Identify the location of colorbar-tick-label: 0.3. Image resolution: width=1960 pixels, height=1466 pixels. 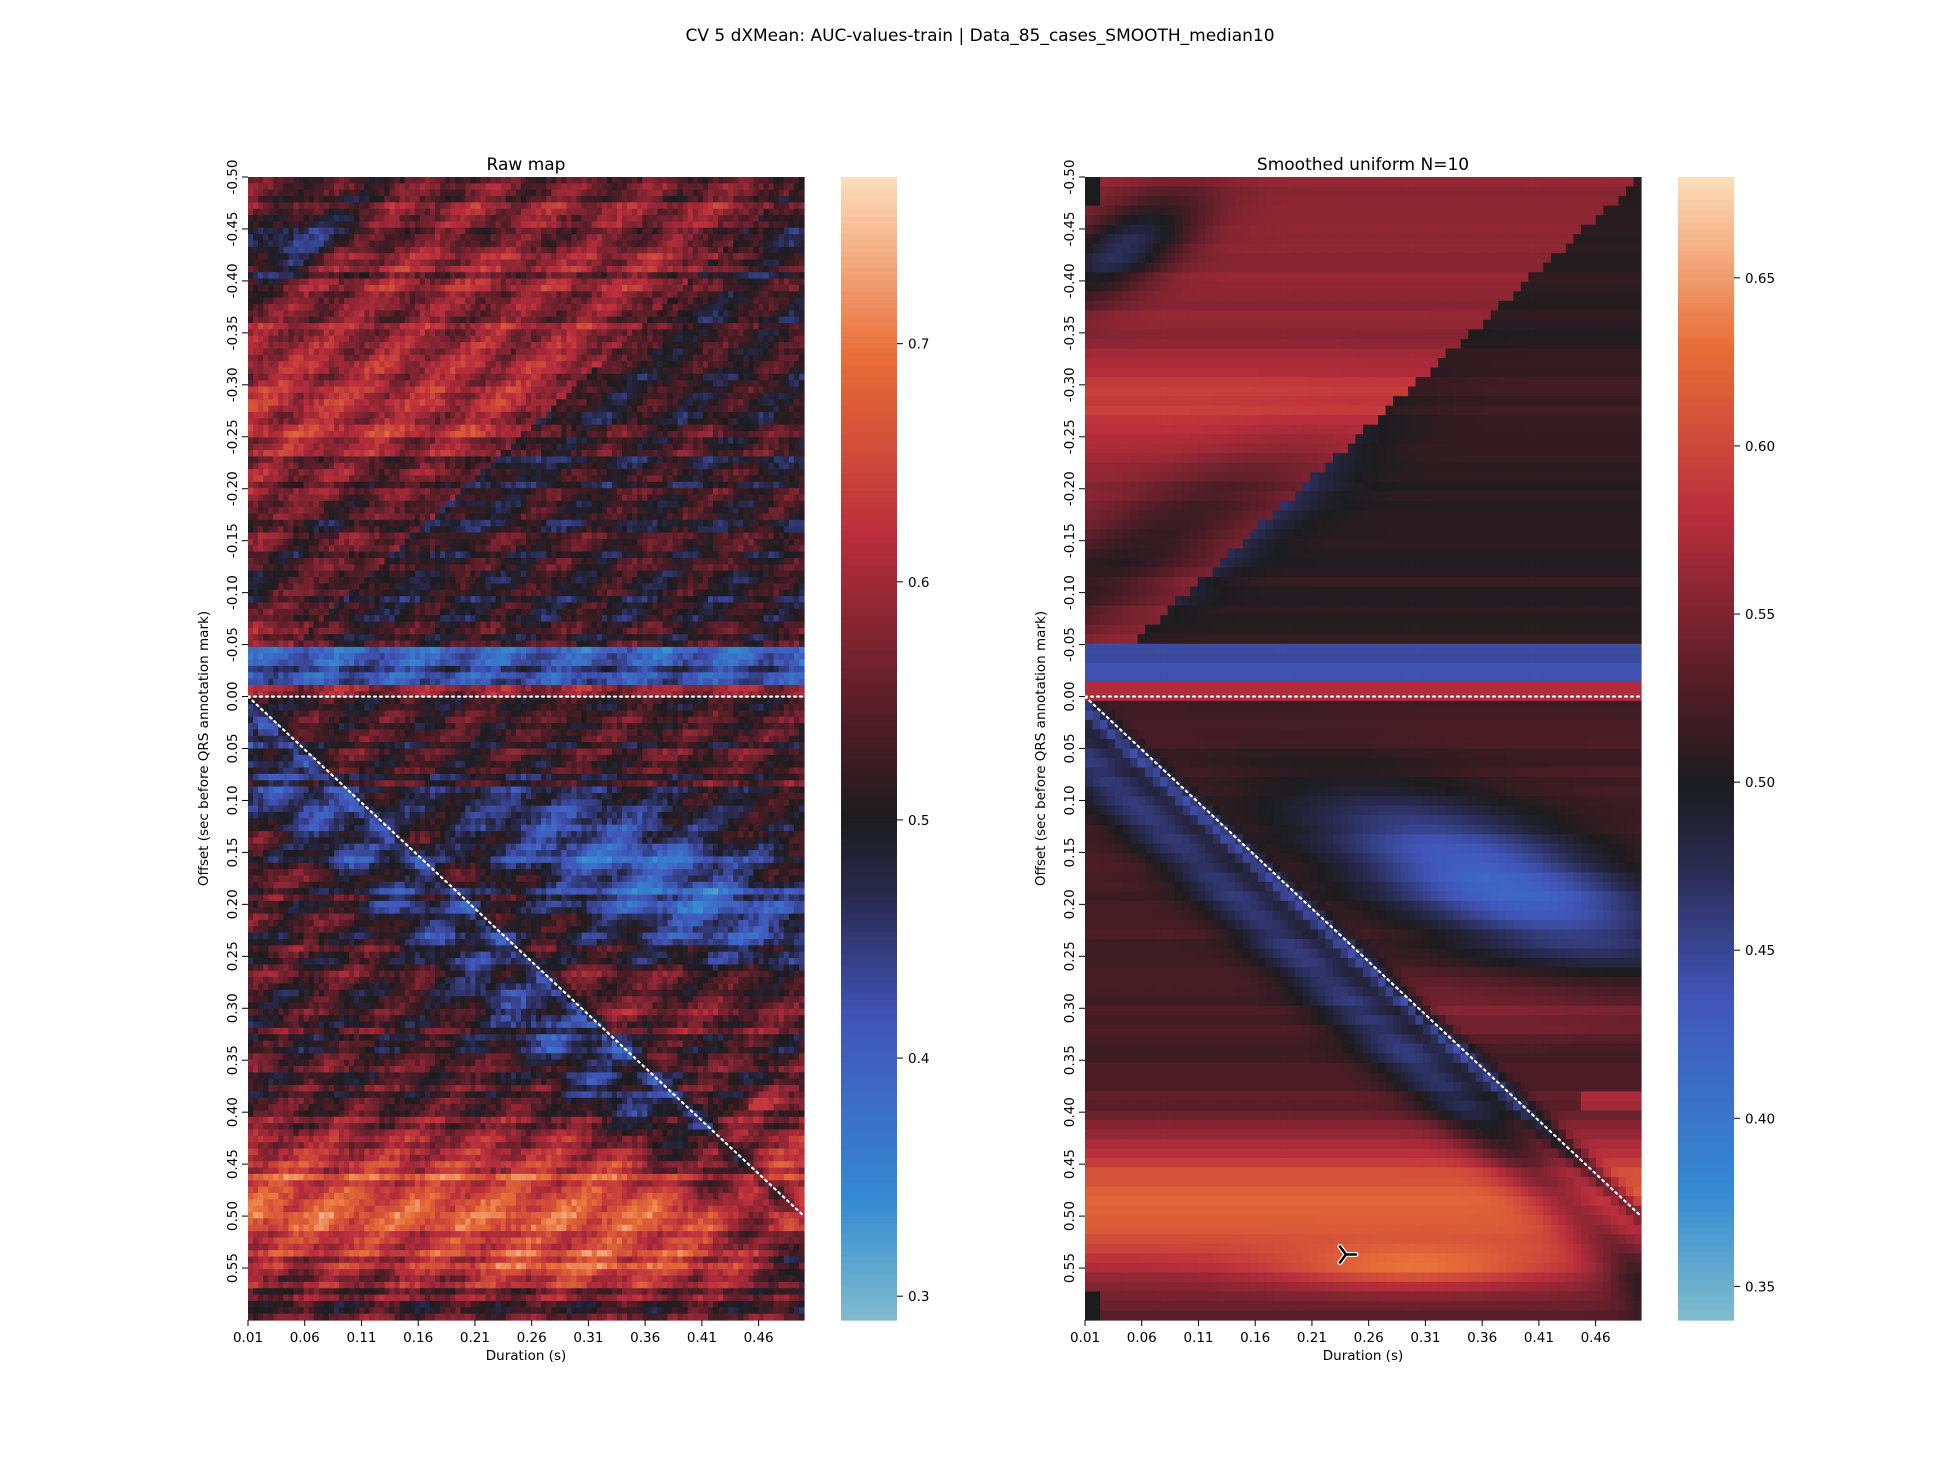
(918, 1297).